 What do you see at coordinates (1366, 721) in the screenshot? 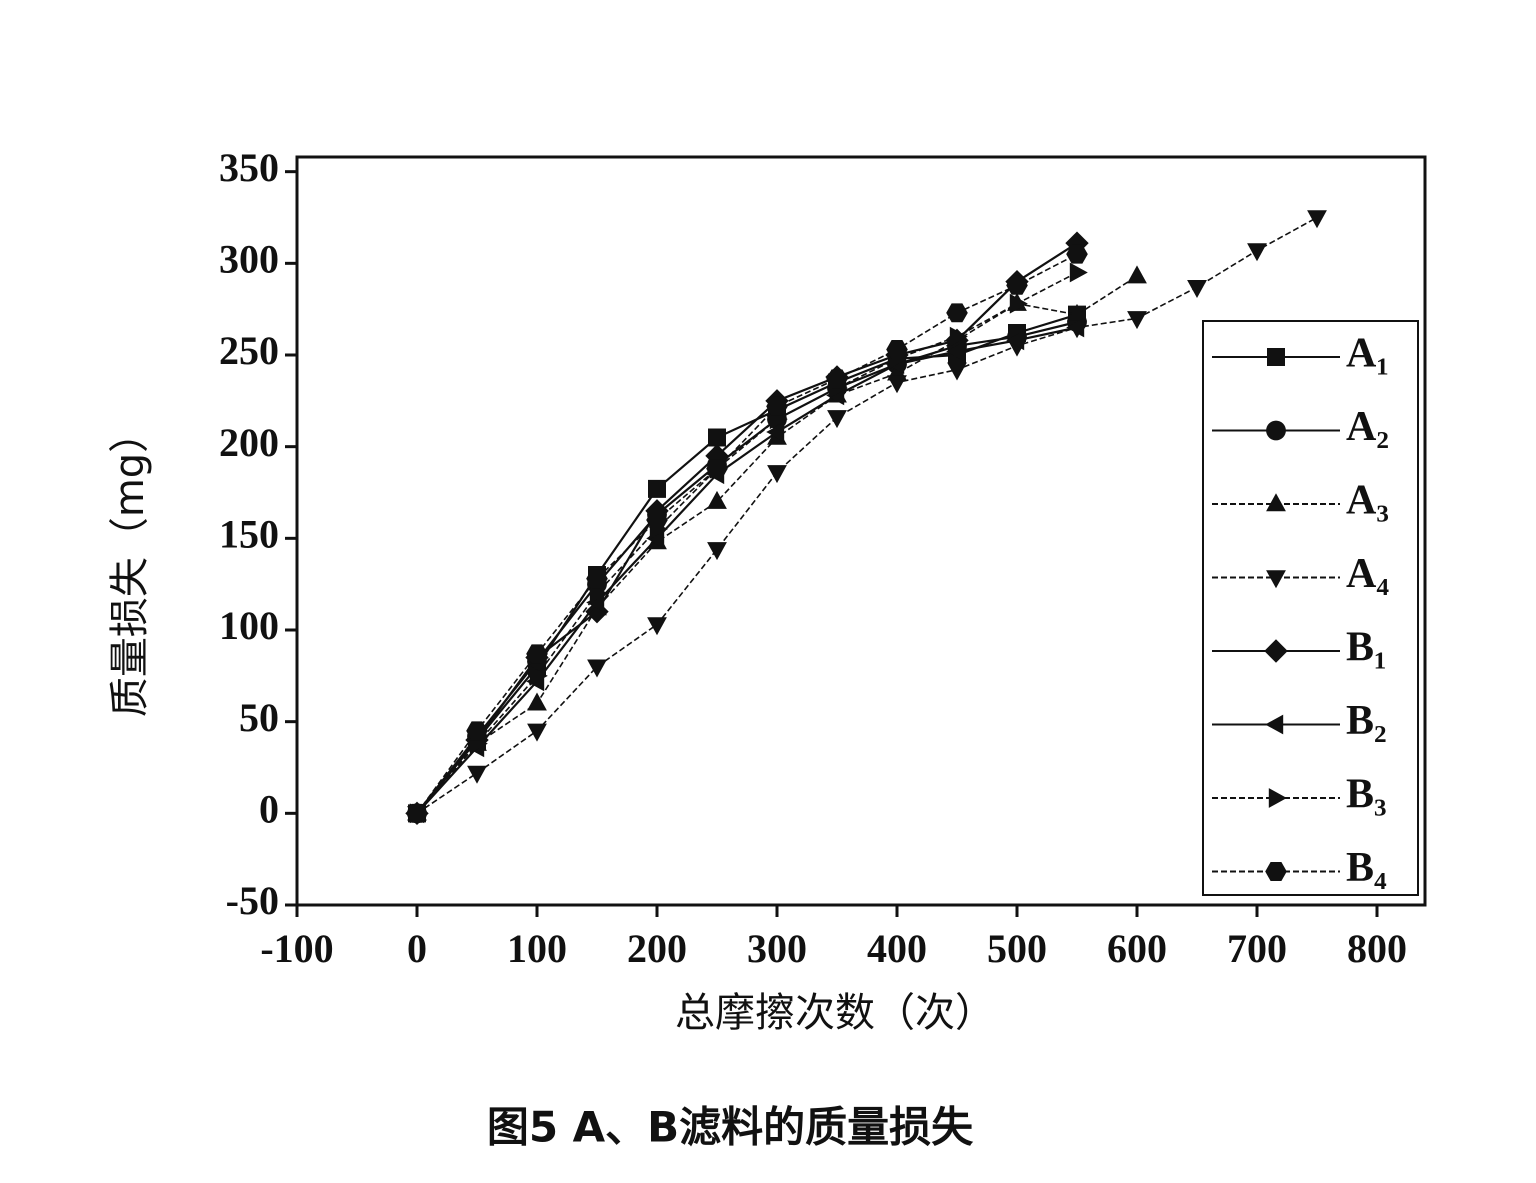
I see `legend-label: B₂` at bounding box center [1366, 721].